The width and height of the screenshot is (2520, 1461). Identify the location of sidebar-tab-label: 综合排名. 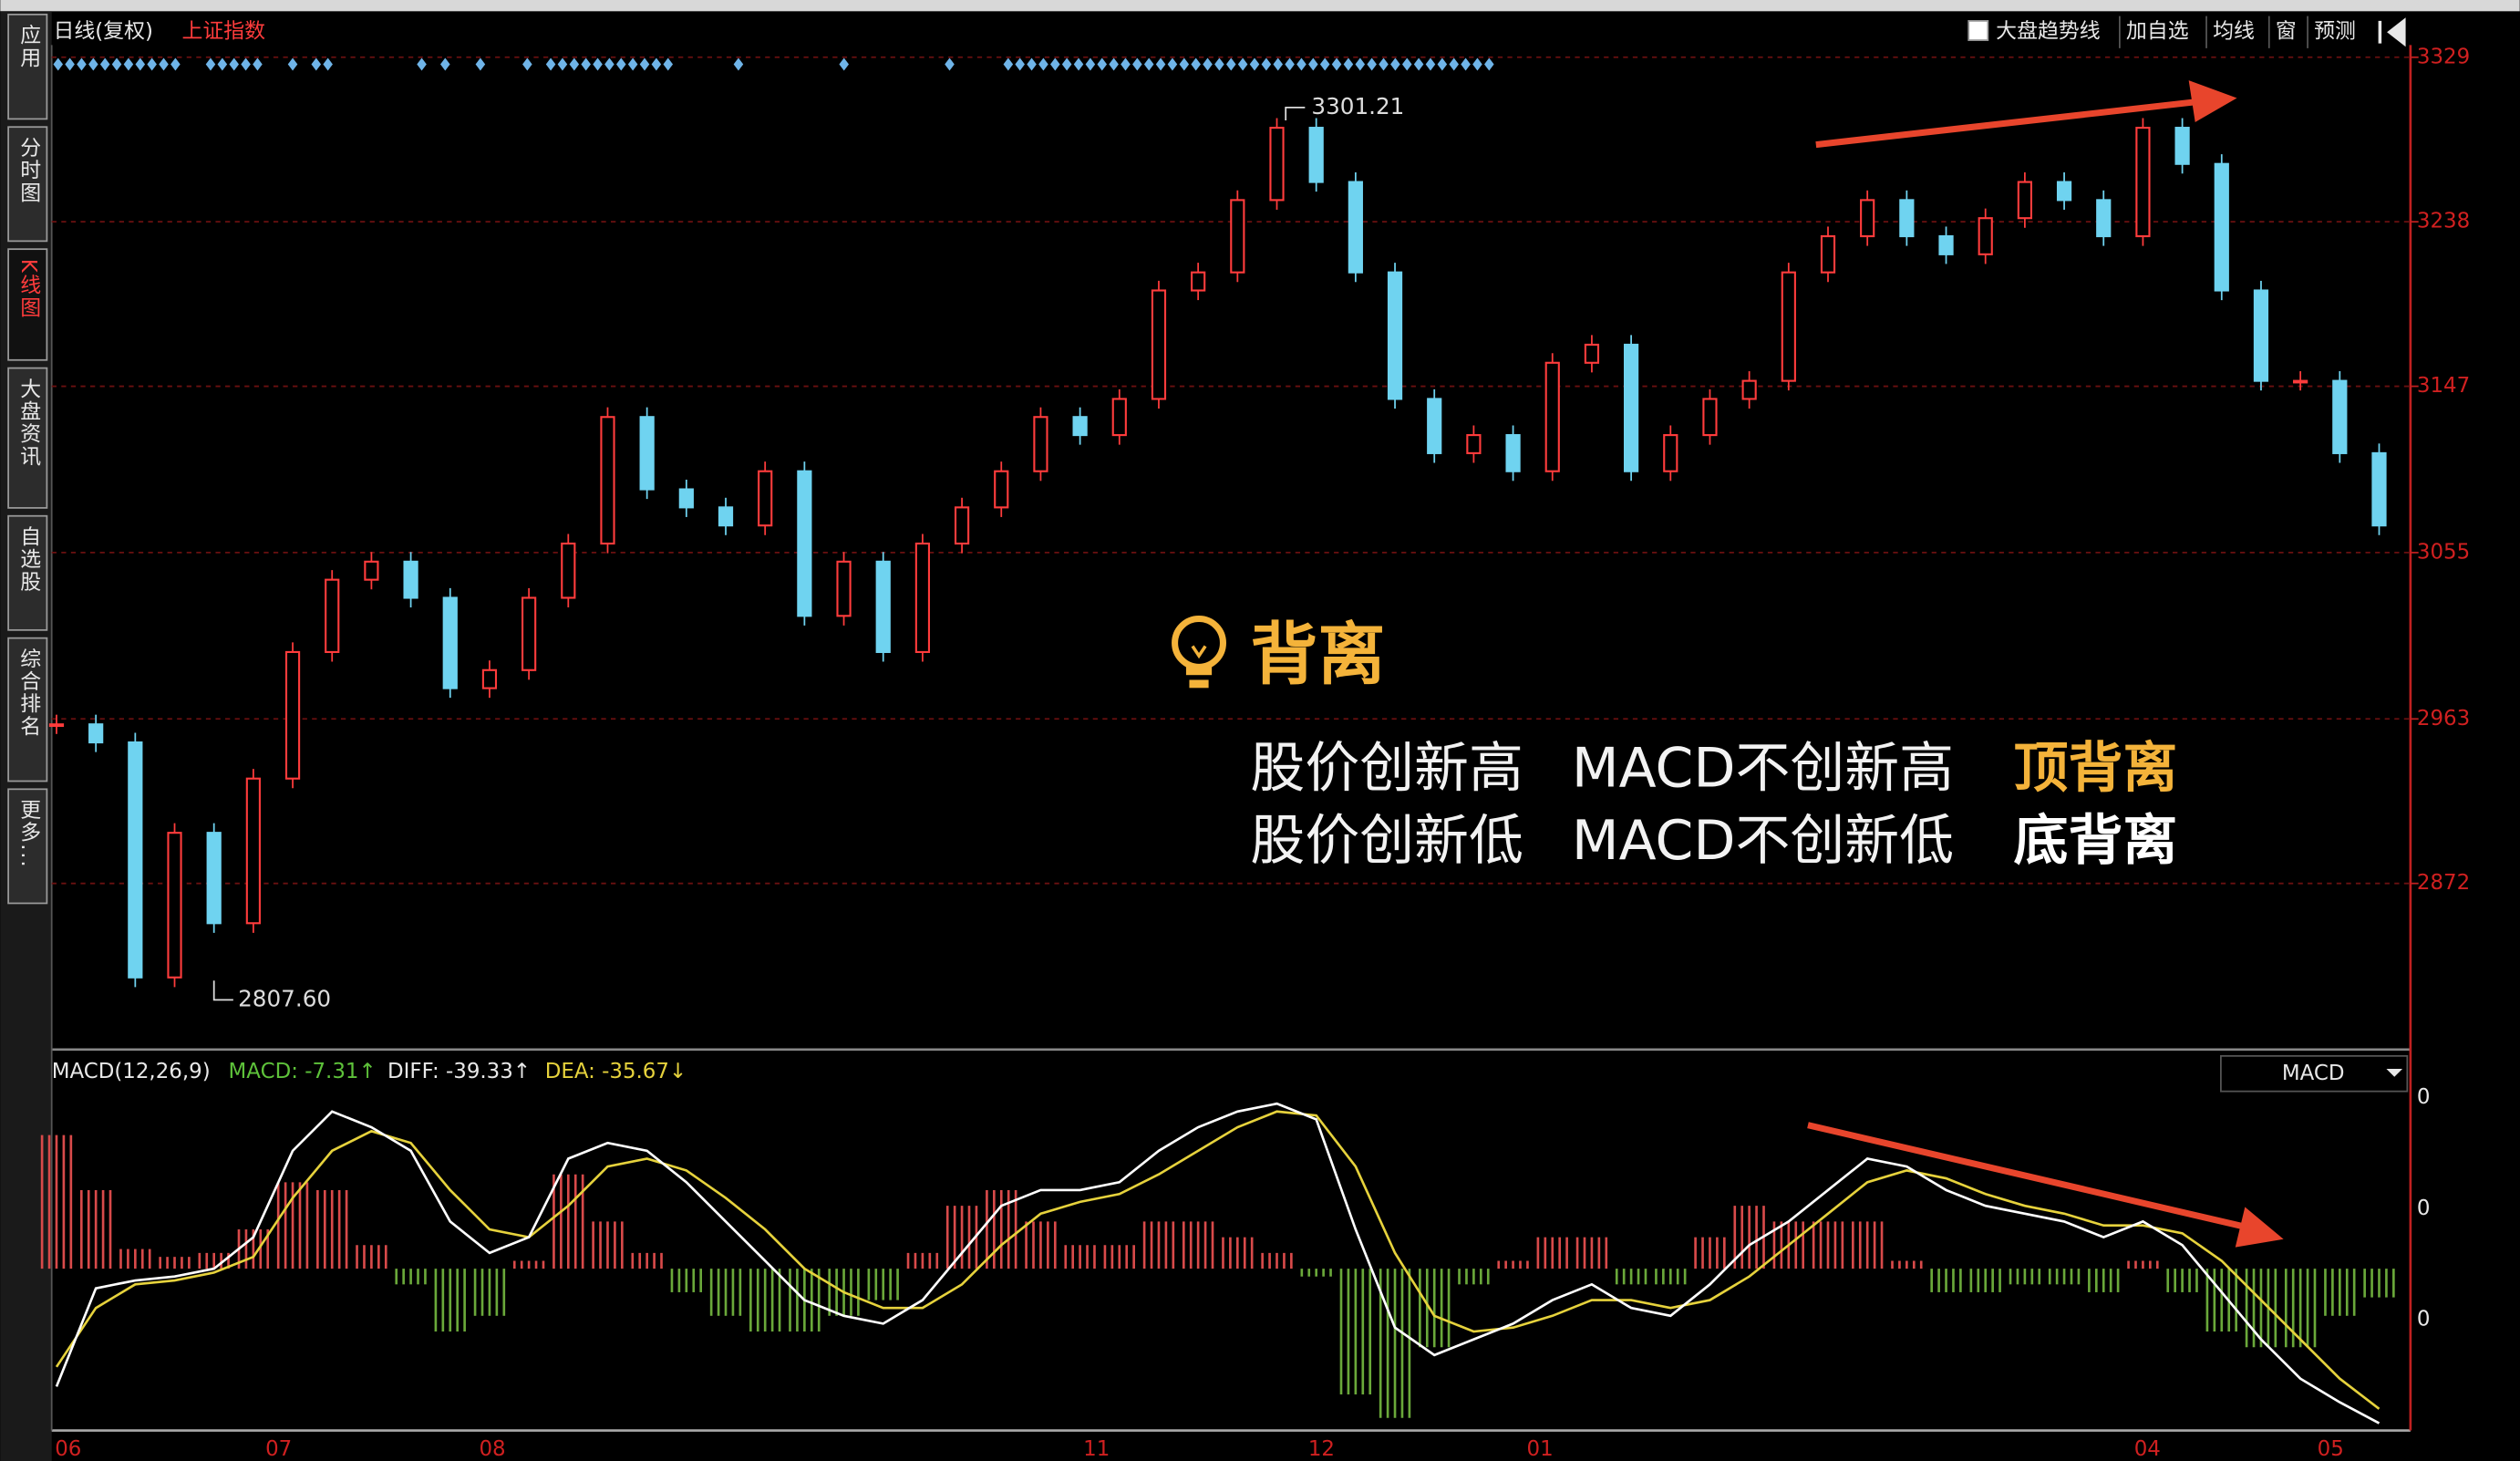
(29, 693).